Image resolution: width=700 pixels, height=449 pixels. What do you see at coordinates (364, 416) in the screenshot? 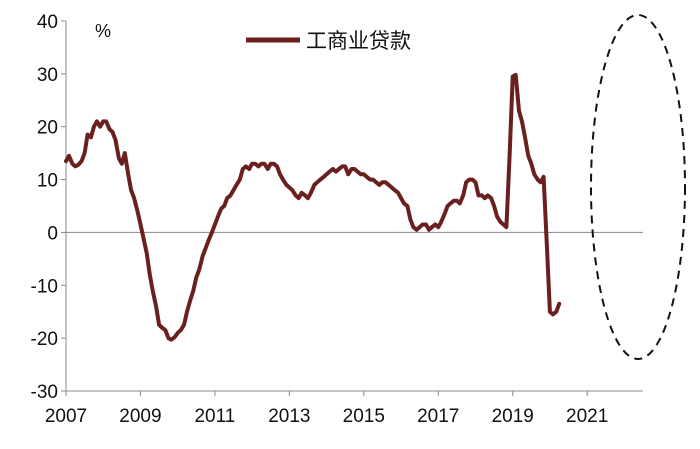
I see `x-tick-label: 2015` at bounding box center [364, 416].